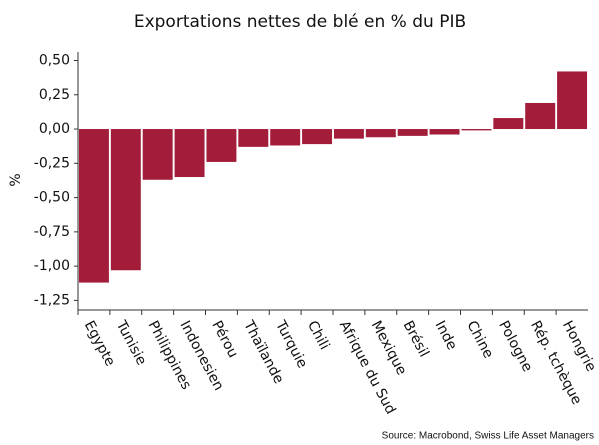  What do you see at coordinates (52, 266) in the screenshot?
I see `y-tick-label: -1,00` at bounding box center [52, 266].